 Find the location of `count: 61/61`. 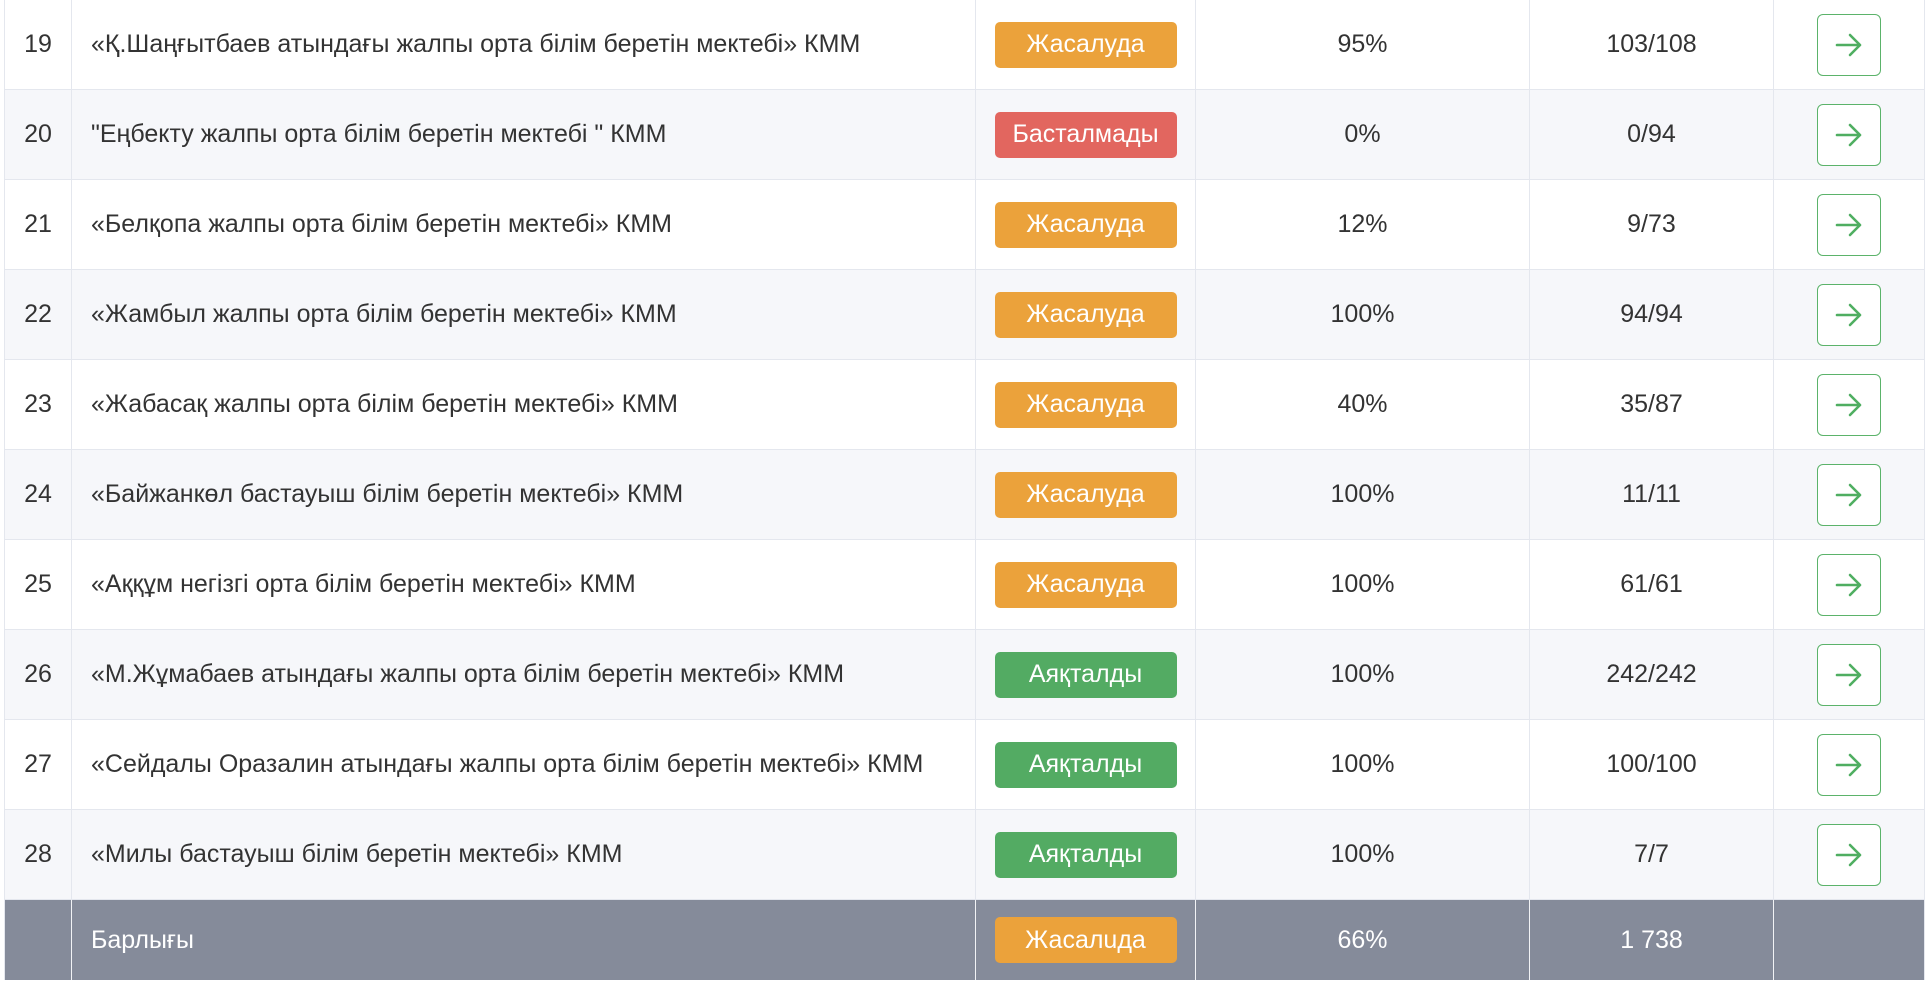

count: 61/61 is located at coordinates (1652, 584).